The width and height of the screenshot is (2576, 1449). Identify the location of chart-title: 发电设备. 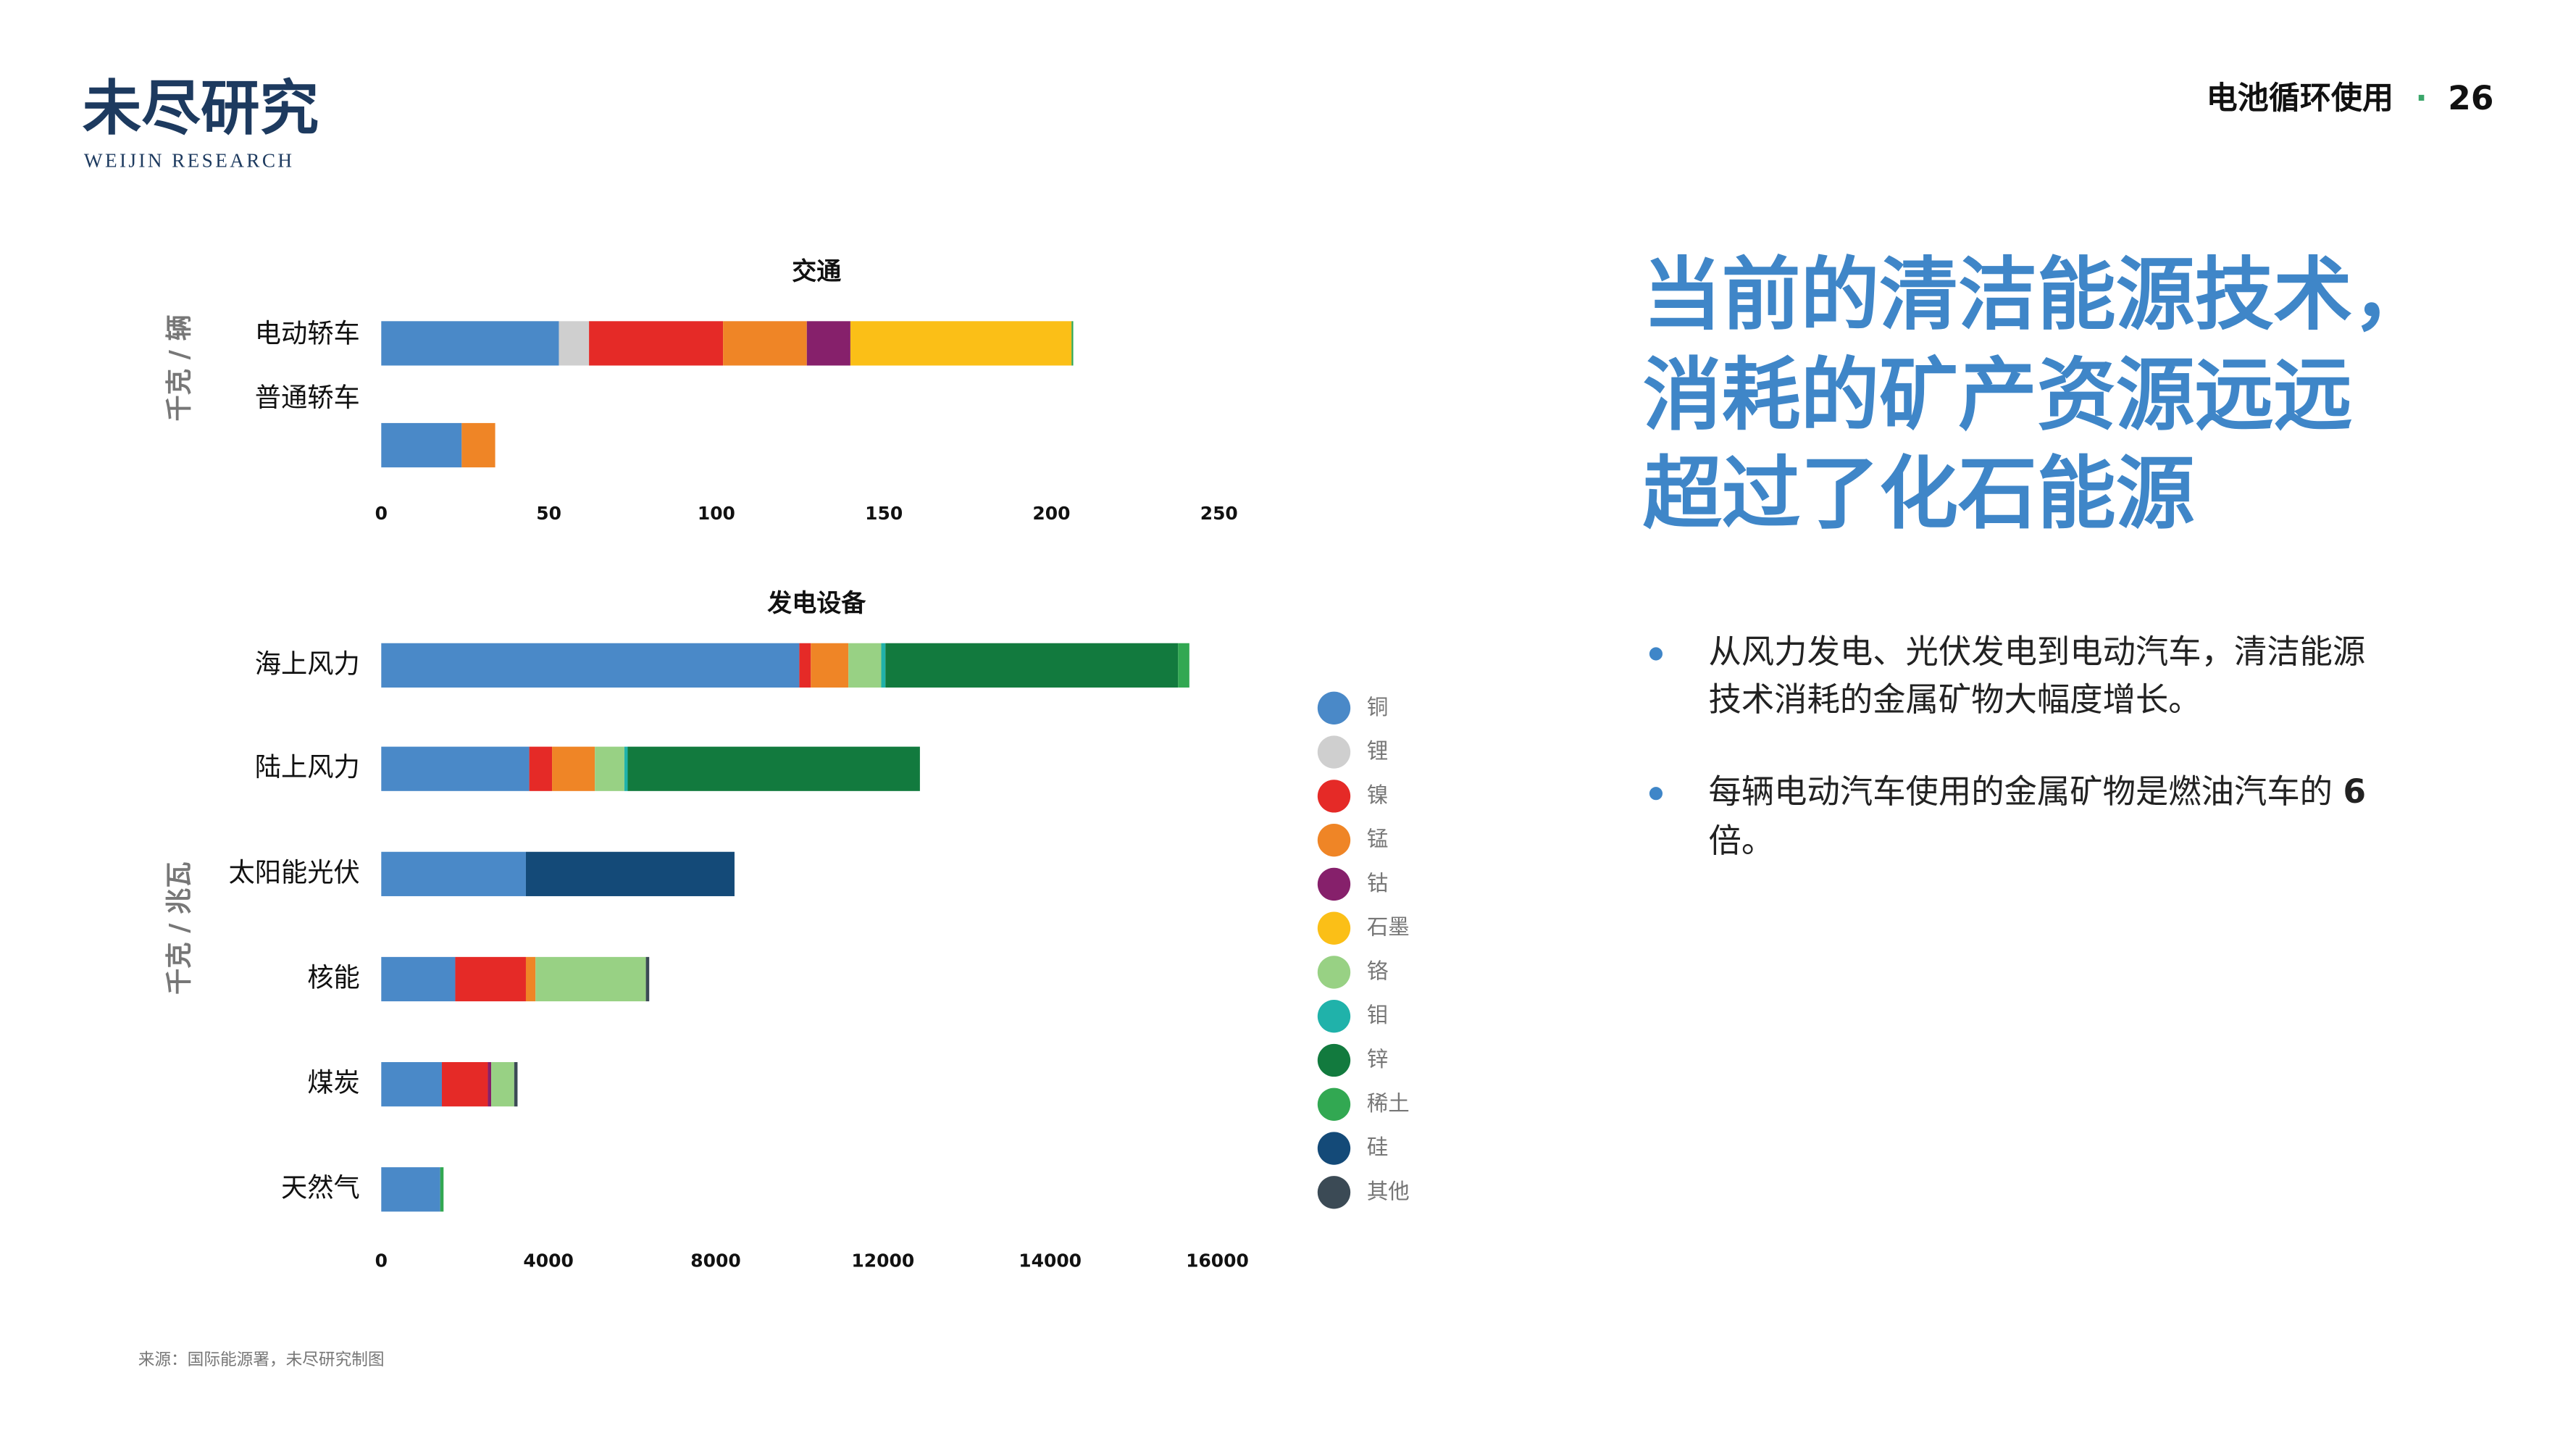
(816, 604).